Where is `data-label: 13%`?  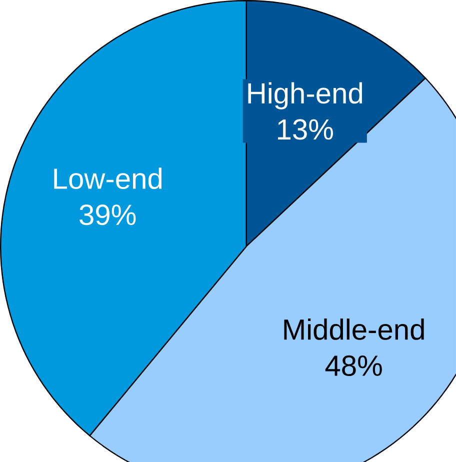 data-label: 13% is located at coordinates (305, 129).